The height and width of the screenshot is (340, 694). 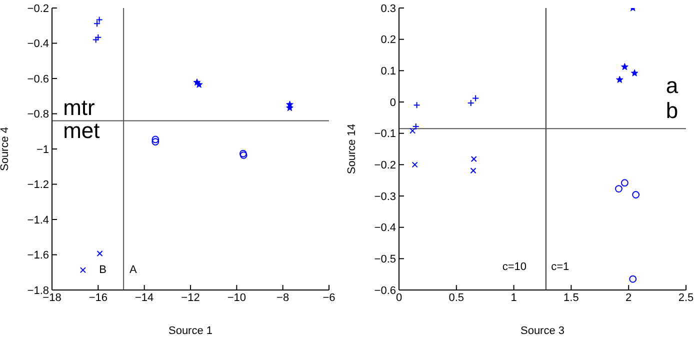 I want to click on annotation: c=10, so click(x=514, y=266).